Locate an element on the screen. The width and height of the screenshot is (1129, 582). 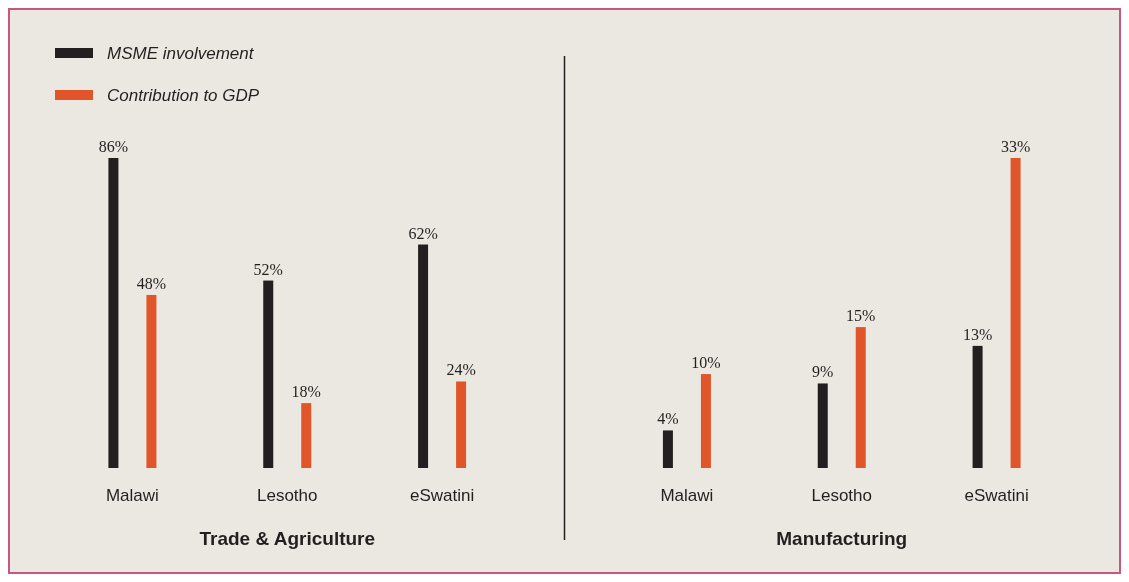
data-label: 9% is located at coordinates (823, 372).